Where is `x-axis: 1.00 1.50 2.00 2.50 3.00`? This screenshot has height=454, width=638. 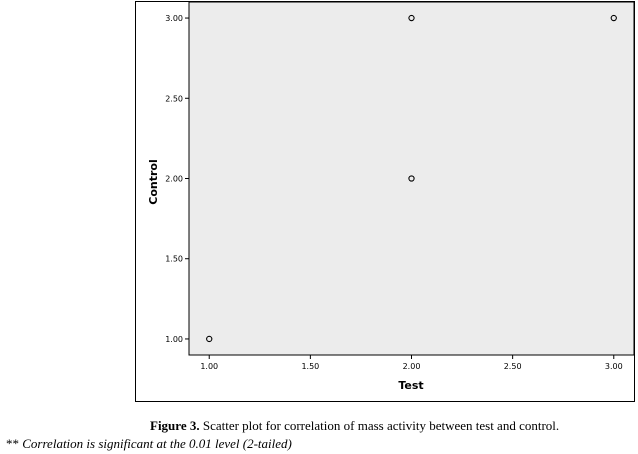
x-axis: 1.00 1.50 2.00 2.50 3.00 is located at coordinates (411, 363).